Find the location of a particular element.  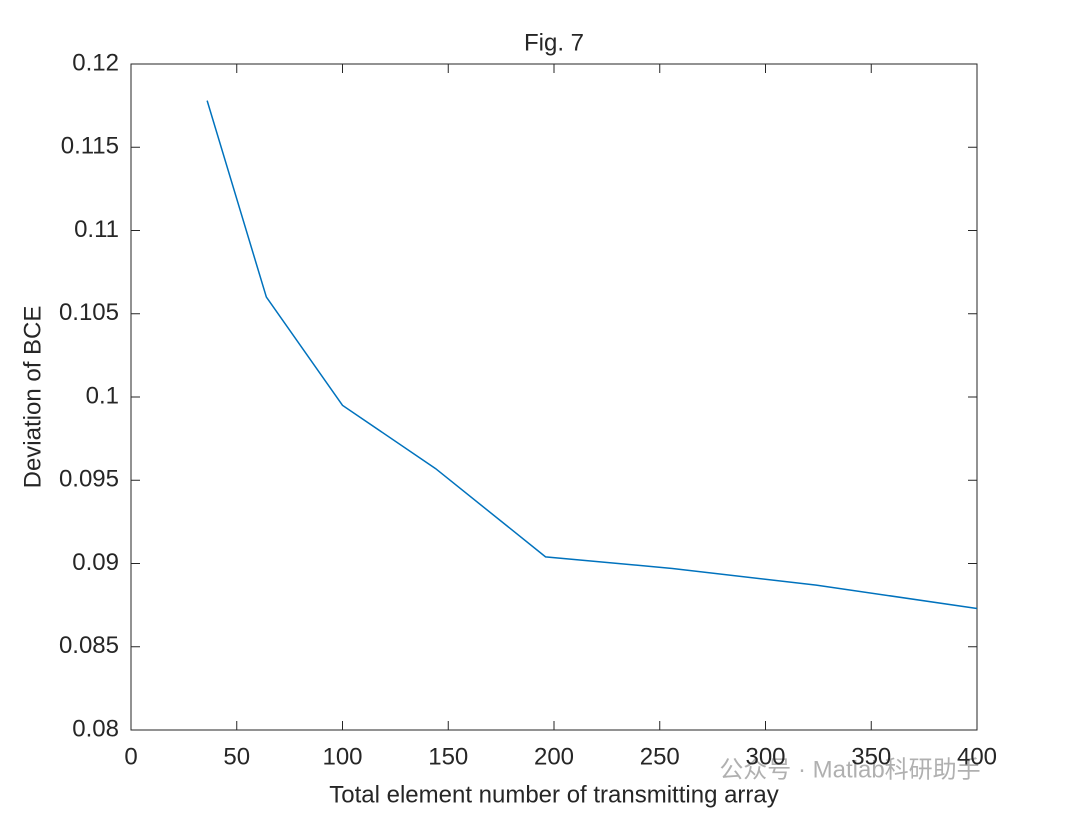

y-tick-label: 0.1 is located at coordinates (102, 395).